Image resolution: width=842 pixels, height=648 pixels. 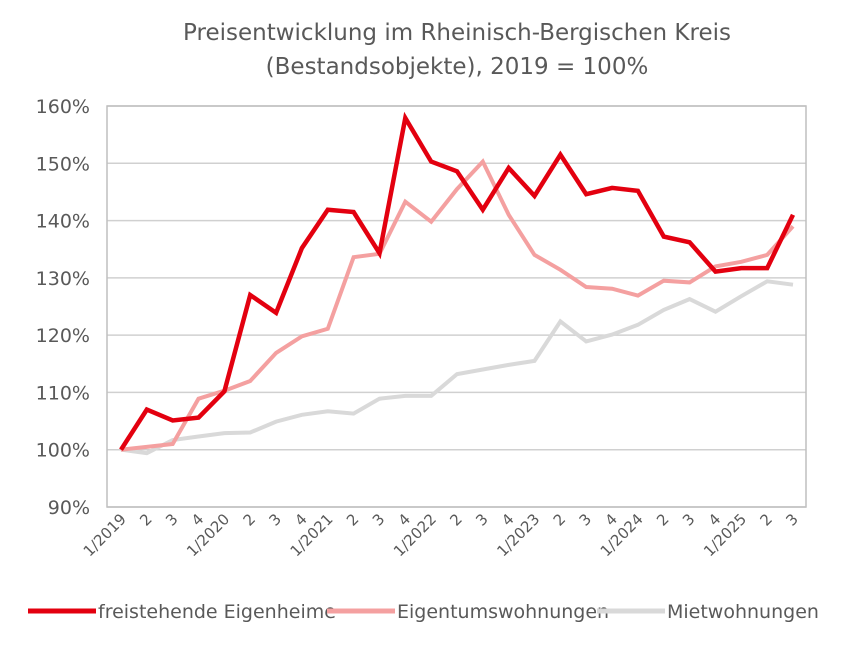 I want to click on y-axis: 90% 100% 110% 120% 130% 140% 150% 160%, so click(x=63, y=307).